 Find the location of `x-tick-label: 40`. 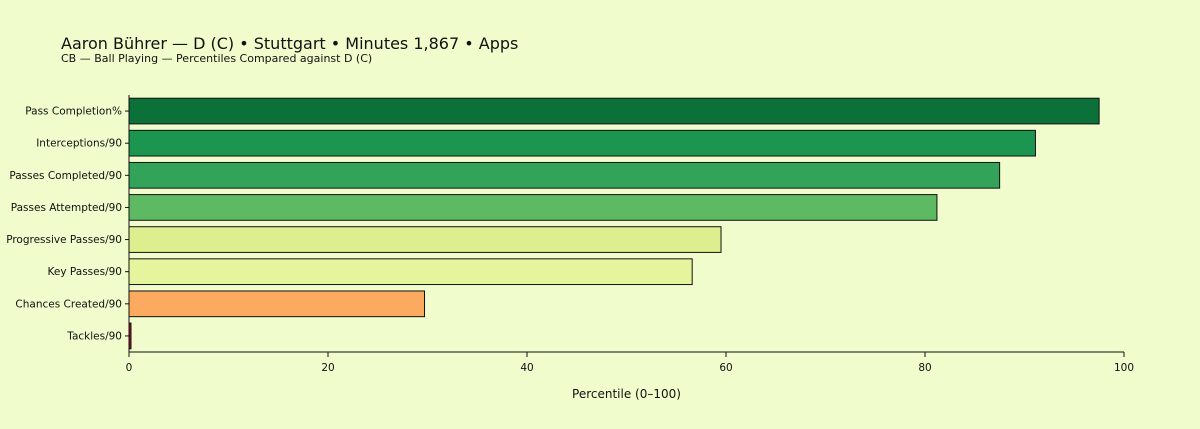

x-tick-label: 40 is located at coordinates (526, 368).